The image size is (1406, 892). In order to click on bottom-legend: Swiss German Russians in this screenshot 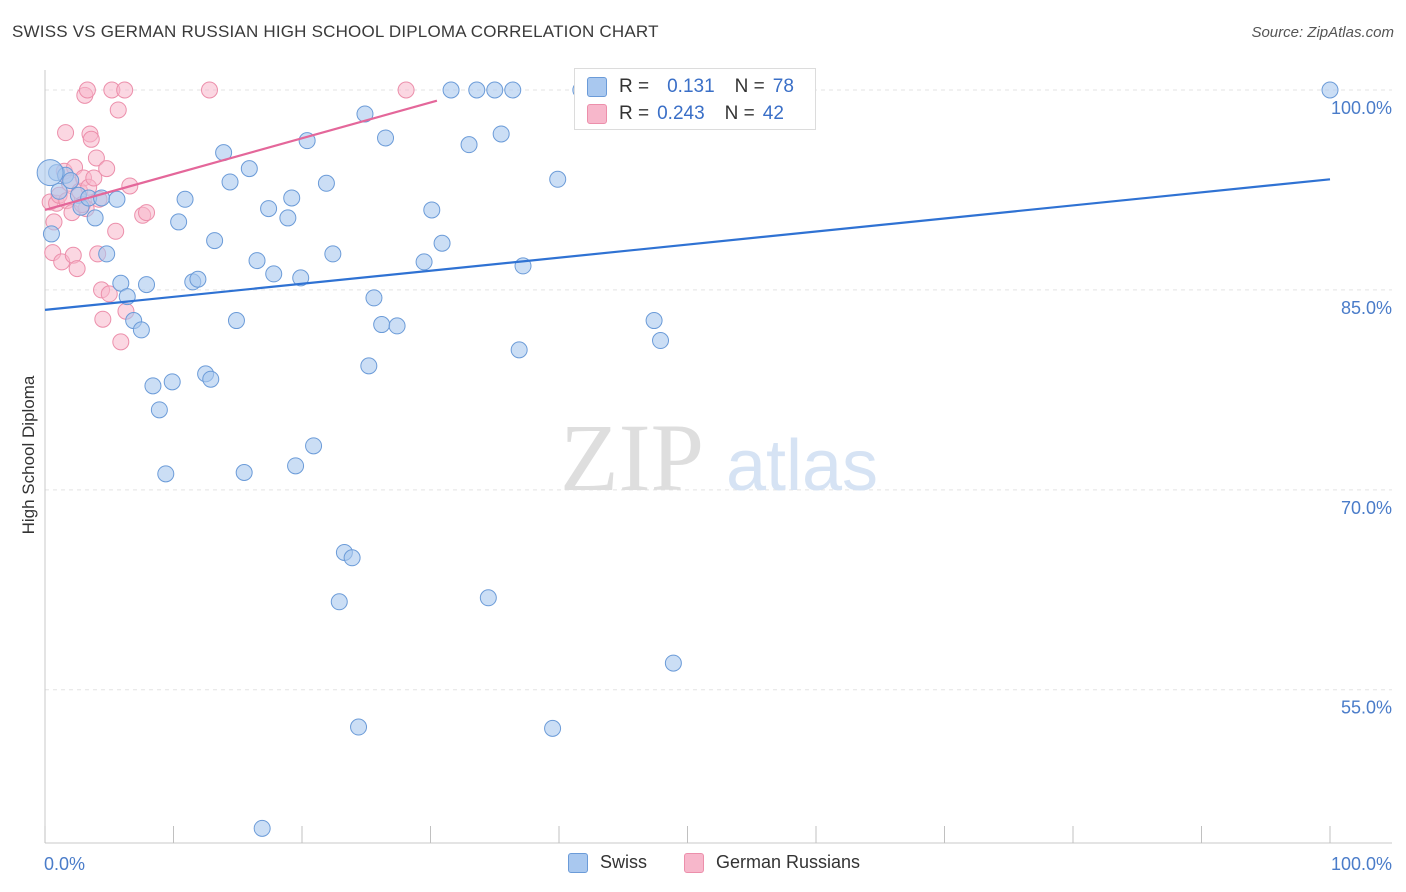, I will do `click(703, 864)`.